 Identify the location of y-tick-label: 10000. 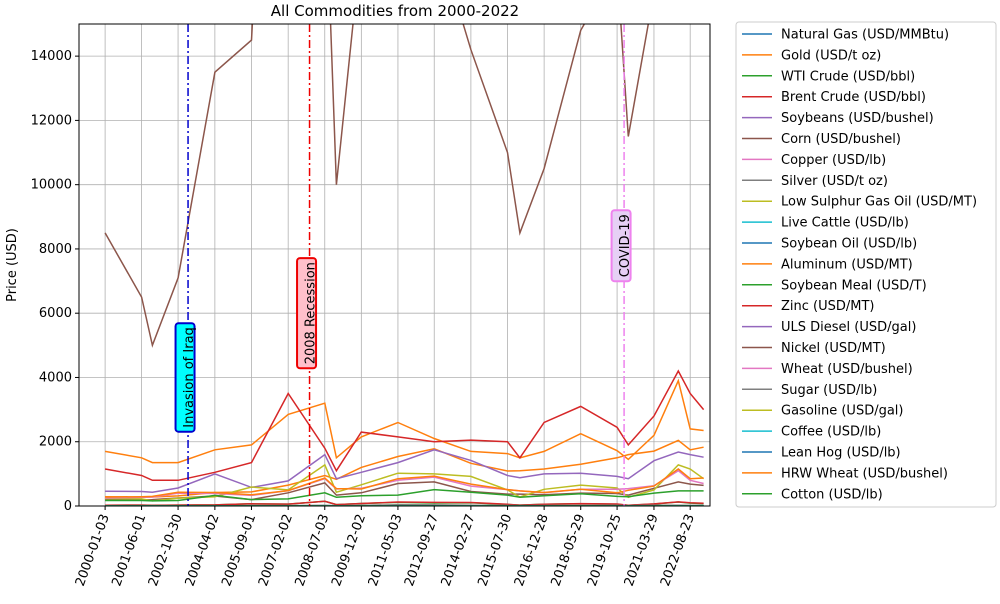
(51, 185).